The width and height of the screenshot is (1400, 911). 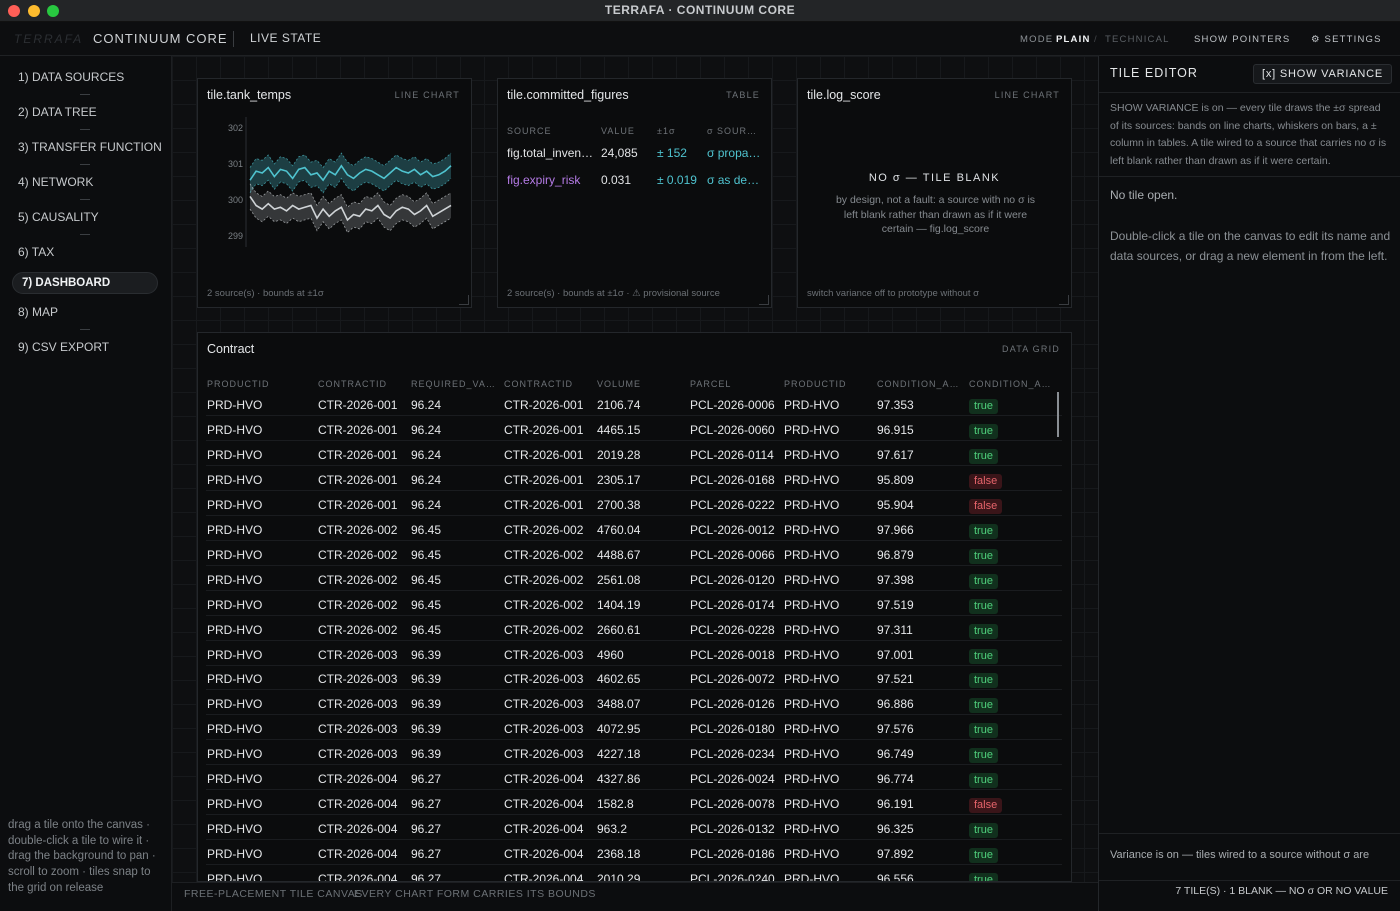 I want to click on table-cell-contractid-2: CTR-2026-004, so click(x=544, y=829).